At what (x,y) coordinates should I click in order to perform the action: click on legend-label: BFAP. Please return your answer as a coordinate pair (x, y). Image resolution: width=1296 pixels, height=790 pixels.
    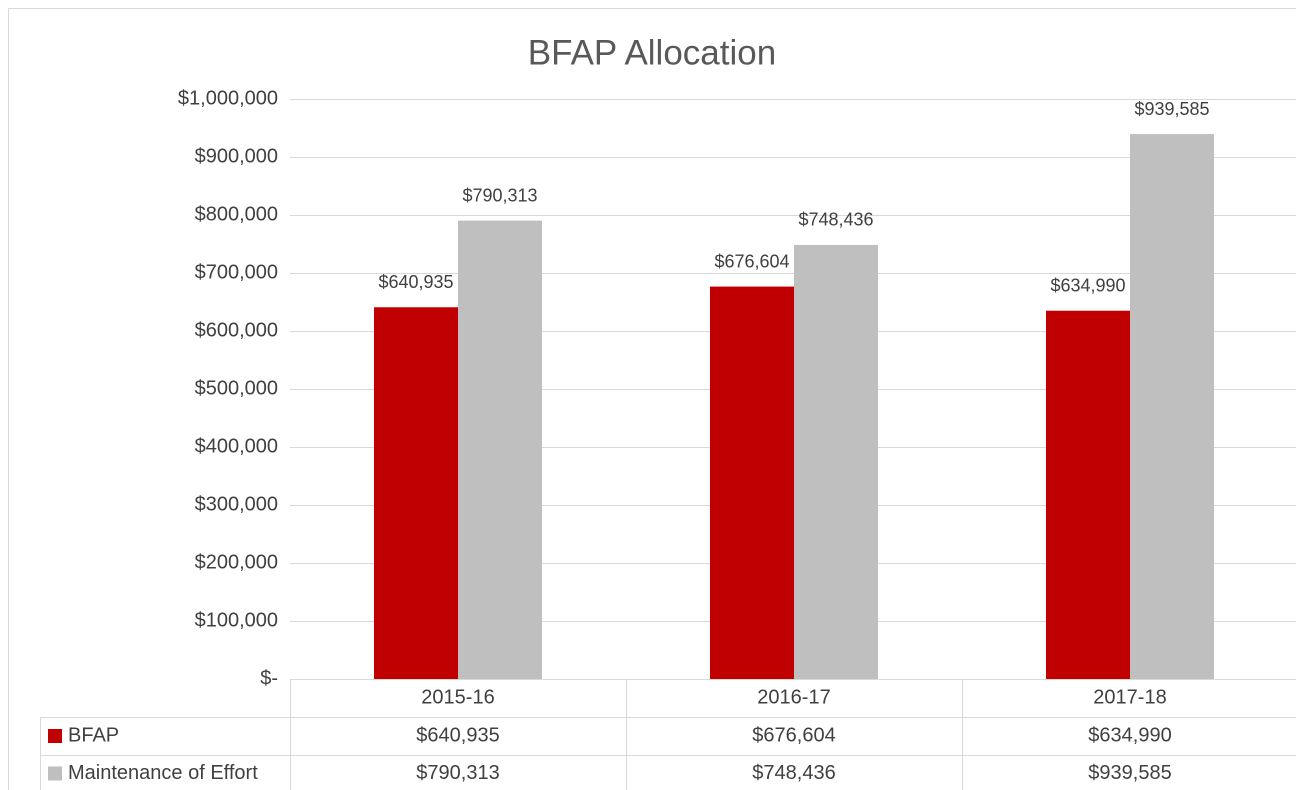
    Looking at the image, I should click on (93, 735).